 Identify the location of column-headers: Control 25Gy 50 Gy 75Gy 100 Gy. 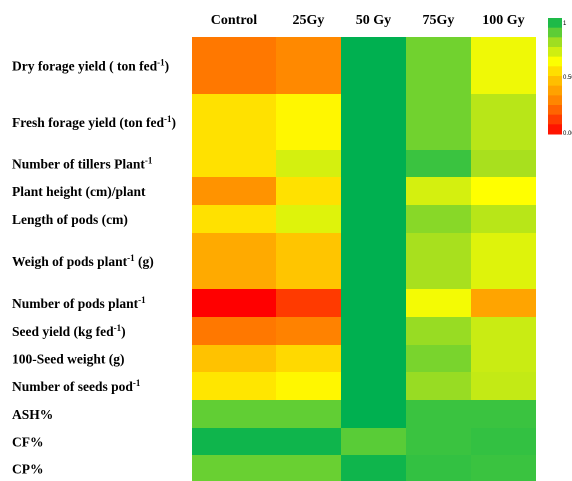
(368, 20).